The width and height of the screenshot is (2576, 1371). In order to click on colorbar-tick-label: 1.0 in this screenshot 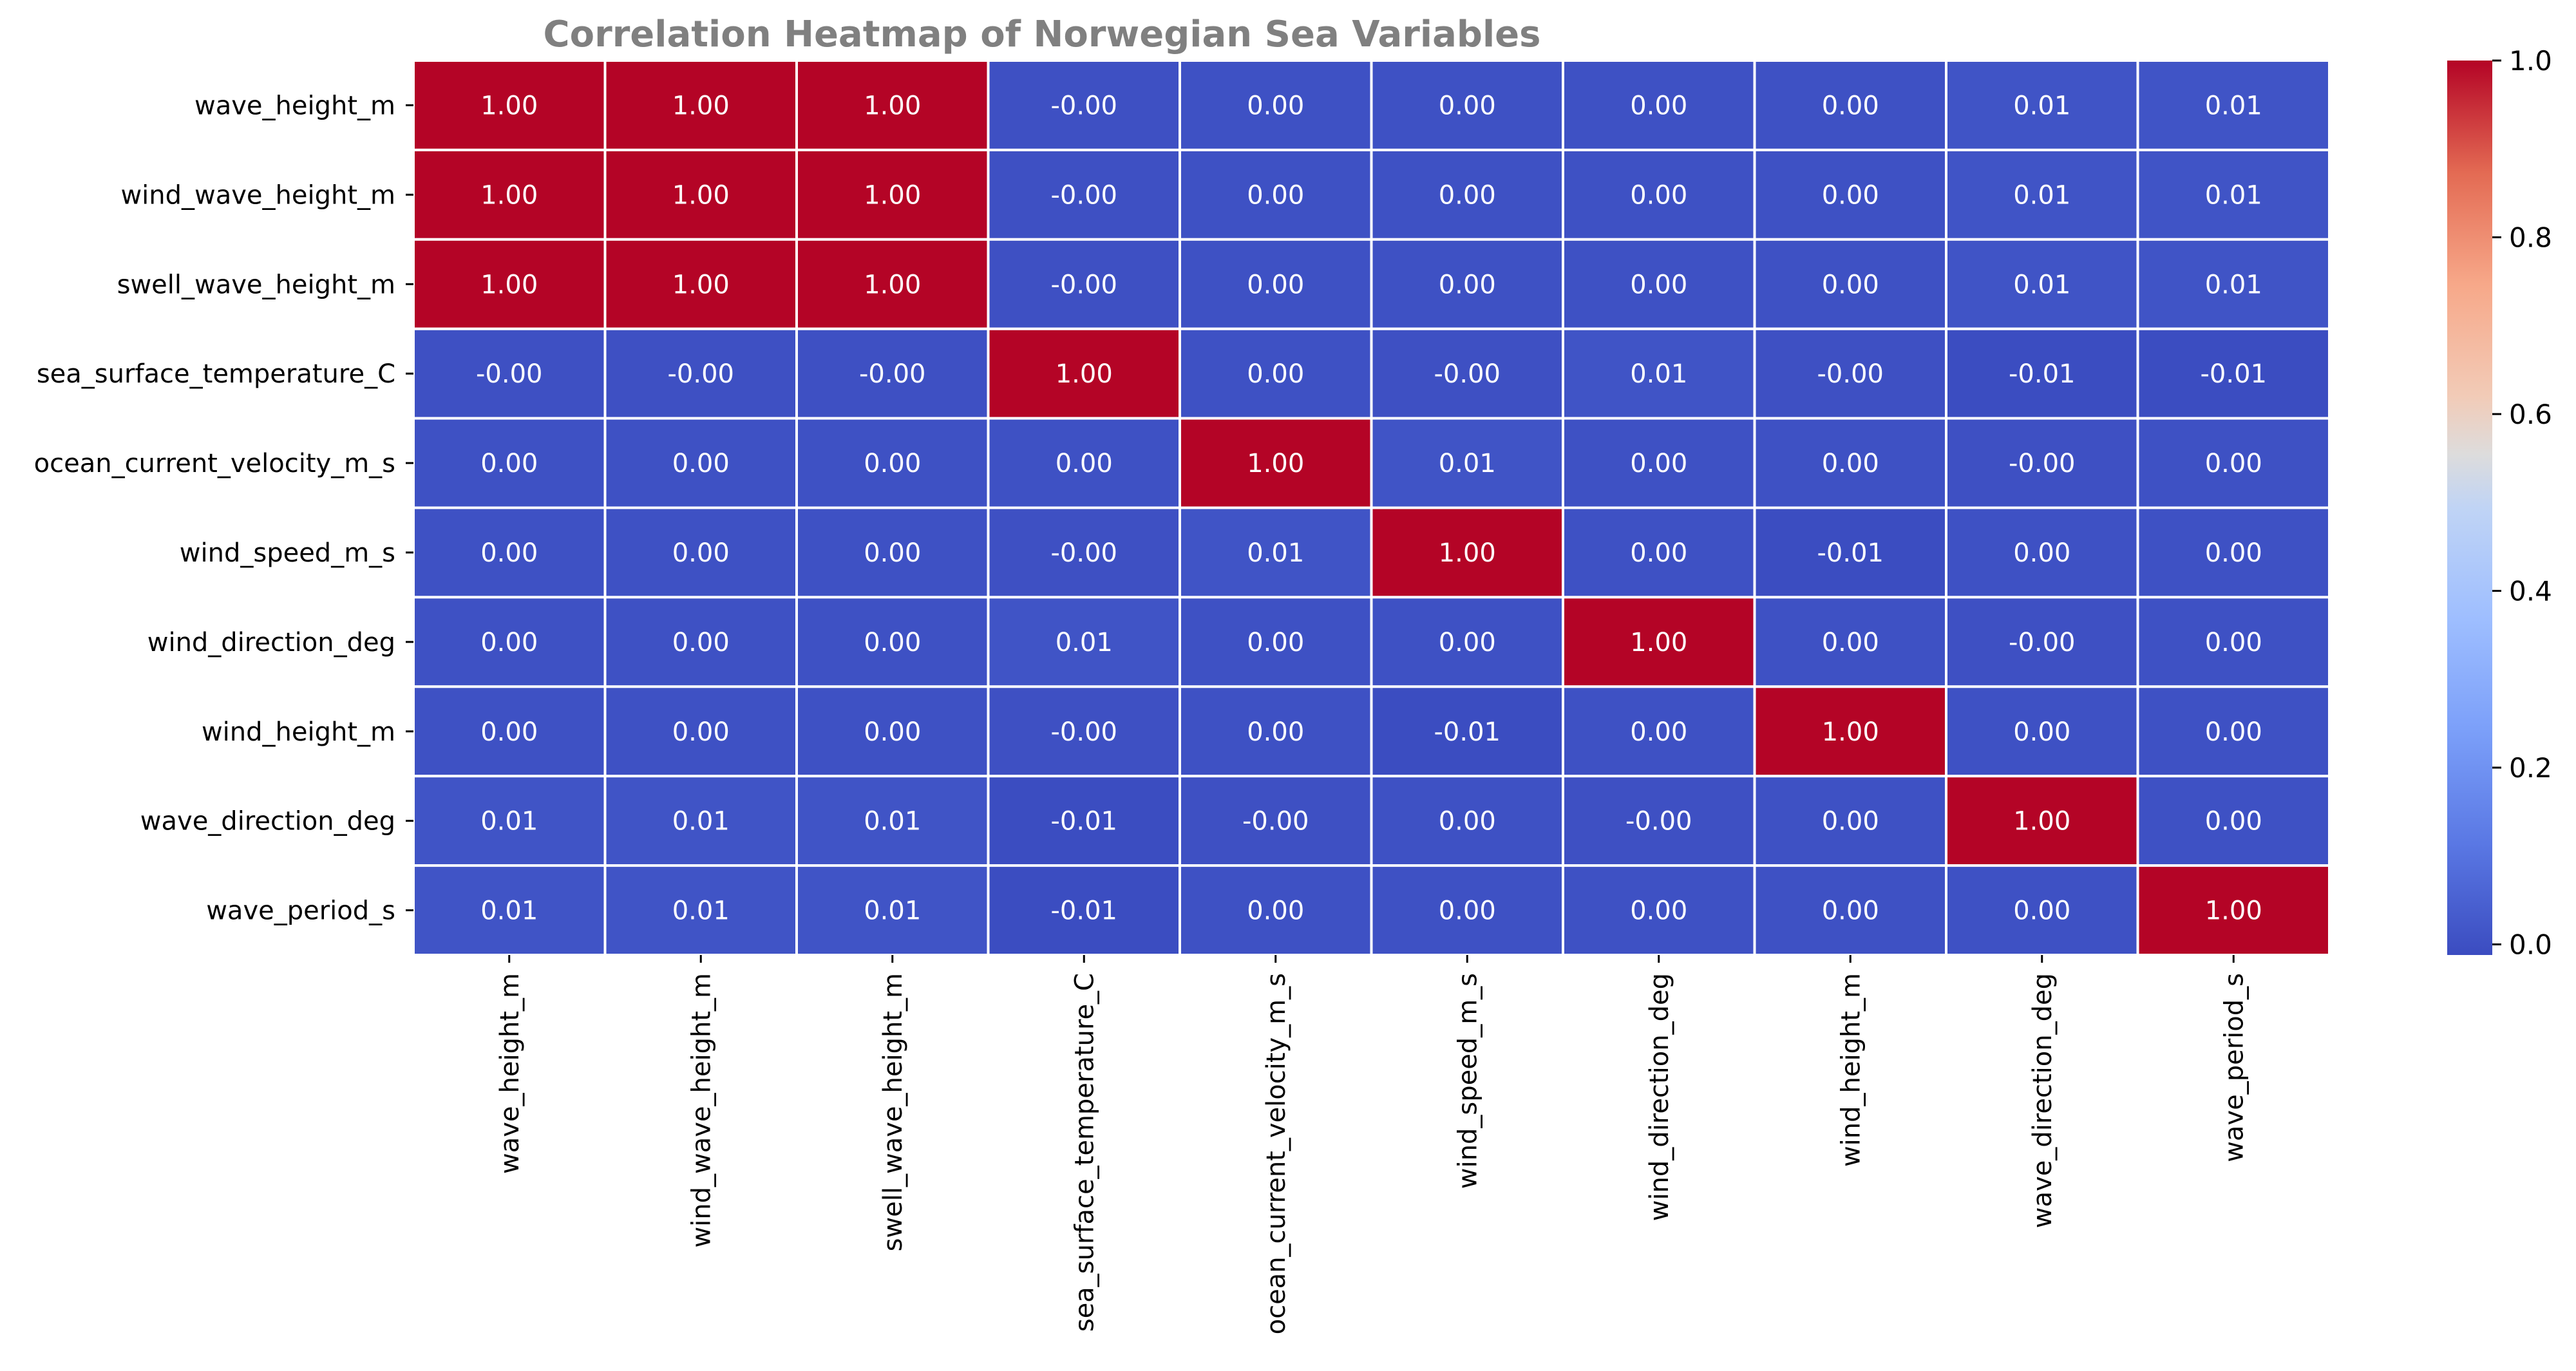, I will do `click(2530, 61)`.